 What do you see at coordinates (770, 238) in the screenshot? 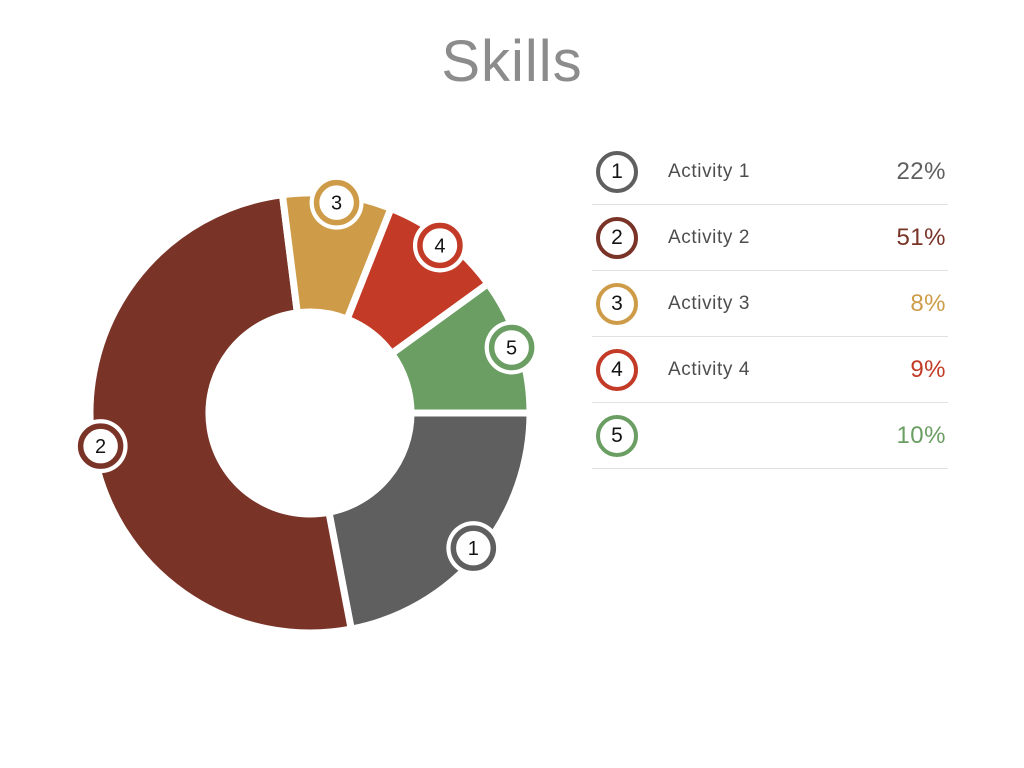
I see `legend-row-2: 2 Activity 2 51%` at bounding box center [770, 238].